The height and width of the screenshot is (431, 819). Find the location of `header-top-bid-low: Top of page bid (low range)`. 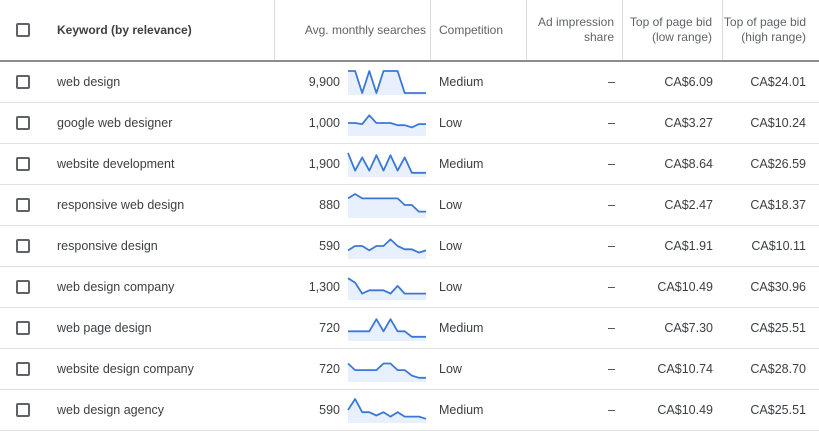

header-top-bid-low: Top of page bid (low range) is located at coordinates (673, 30).